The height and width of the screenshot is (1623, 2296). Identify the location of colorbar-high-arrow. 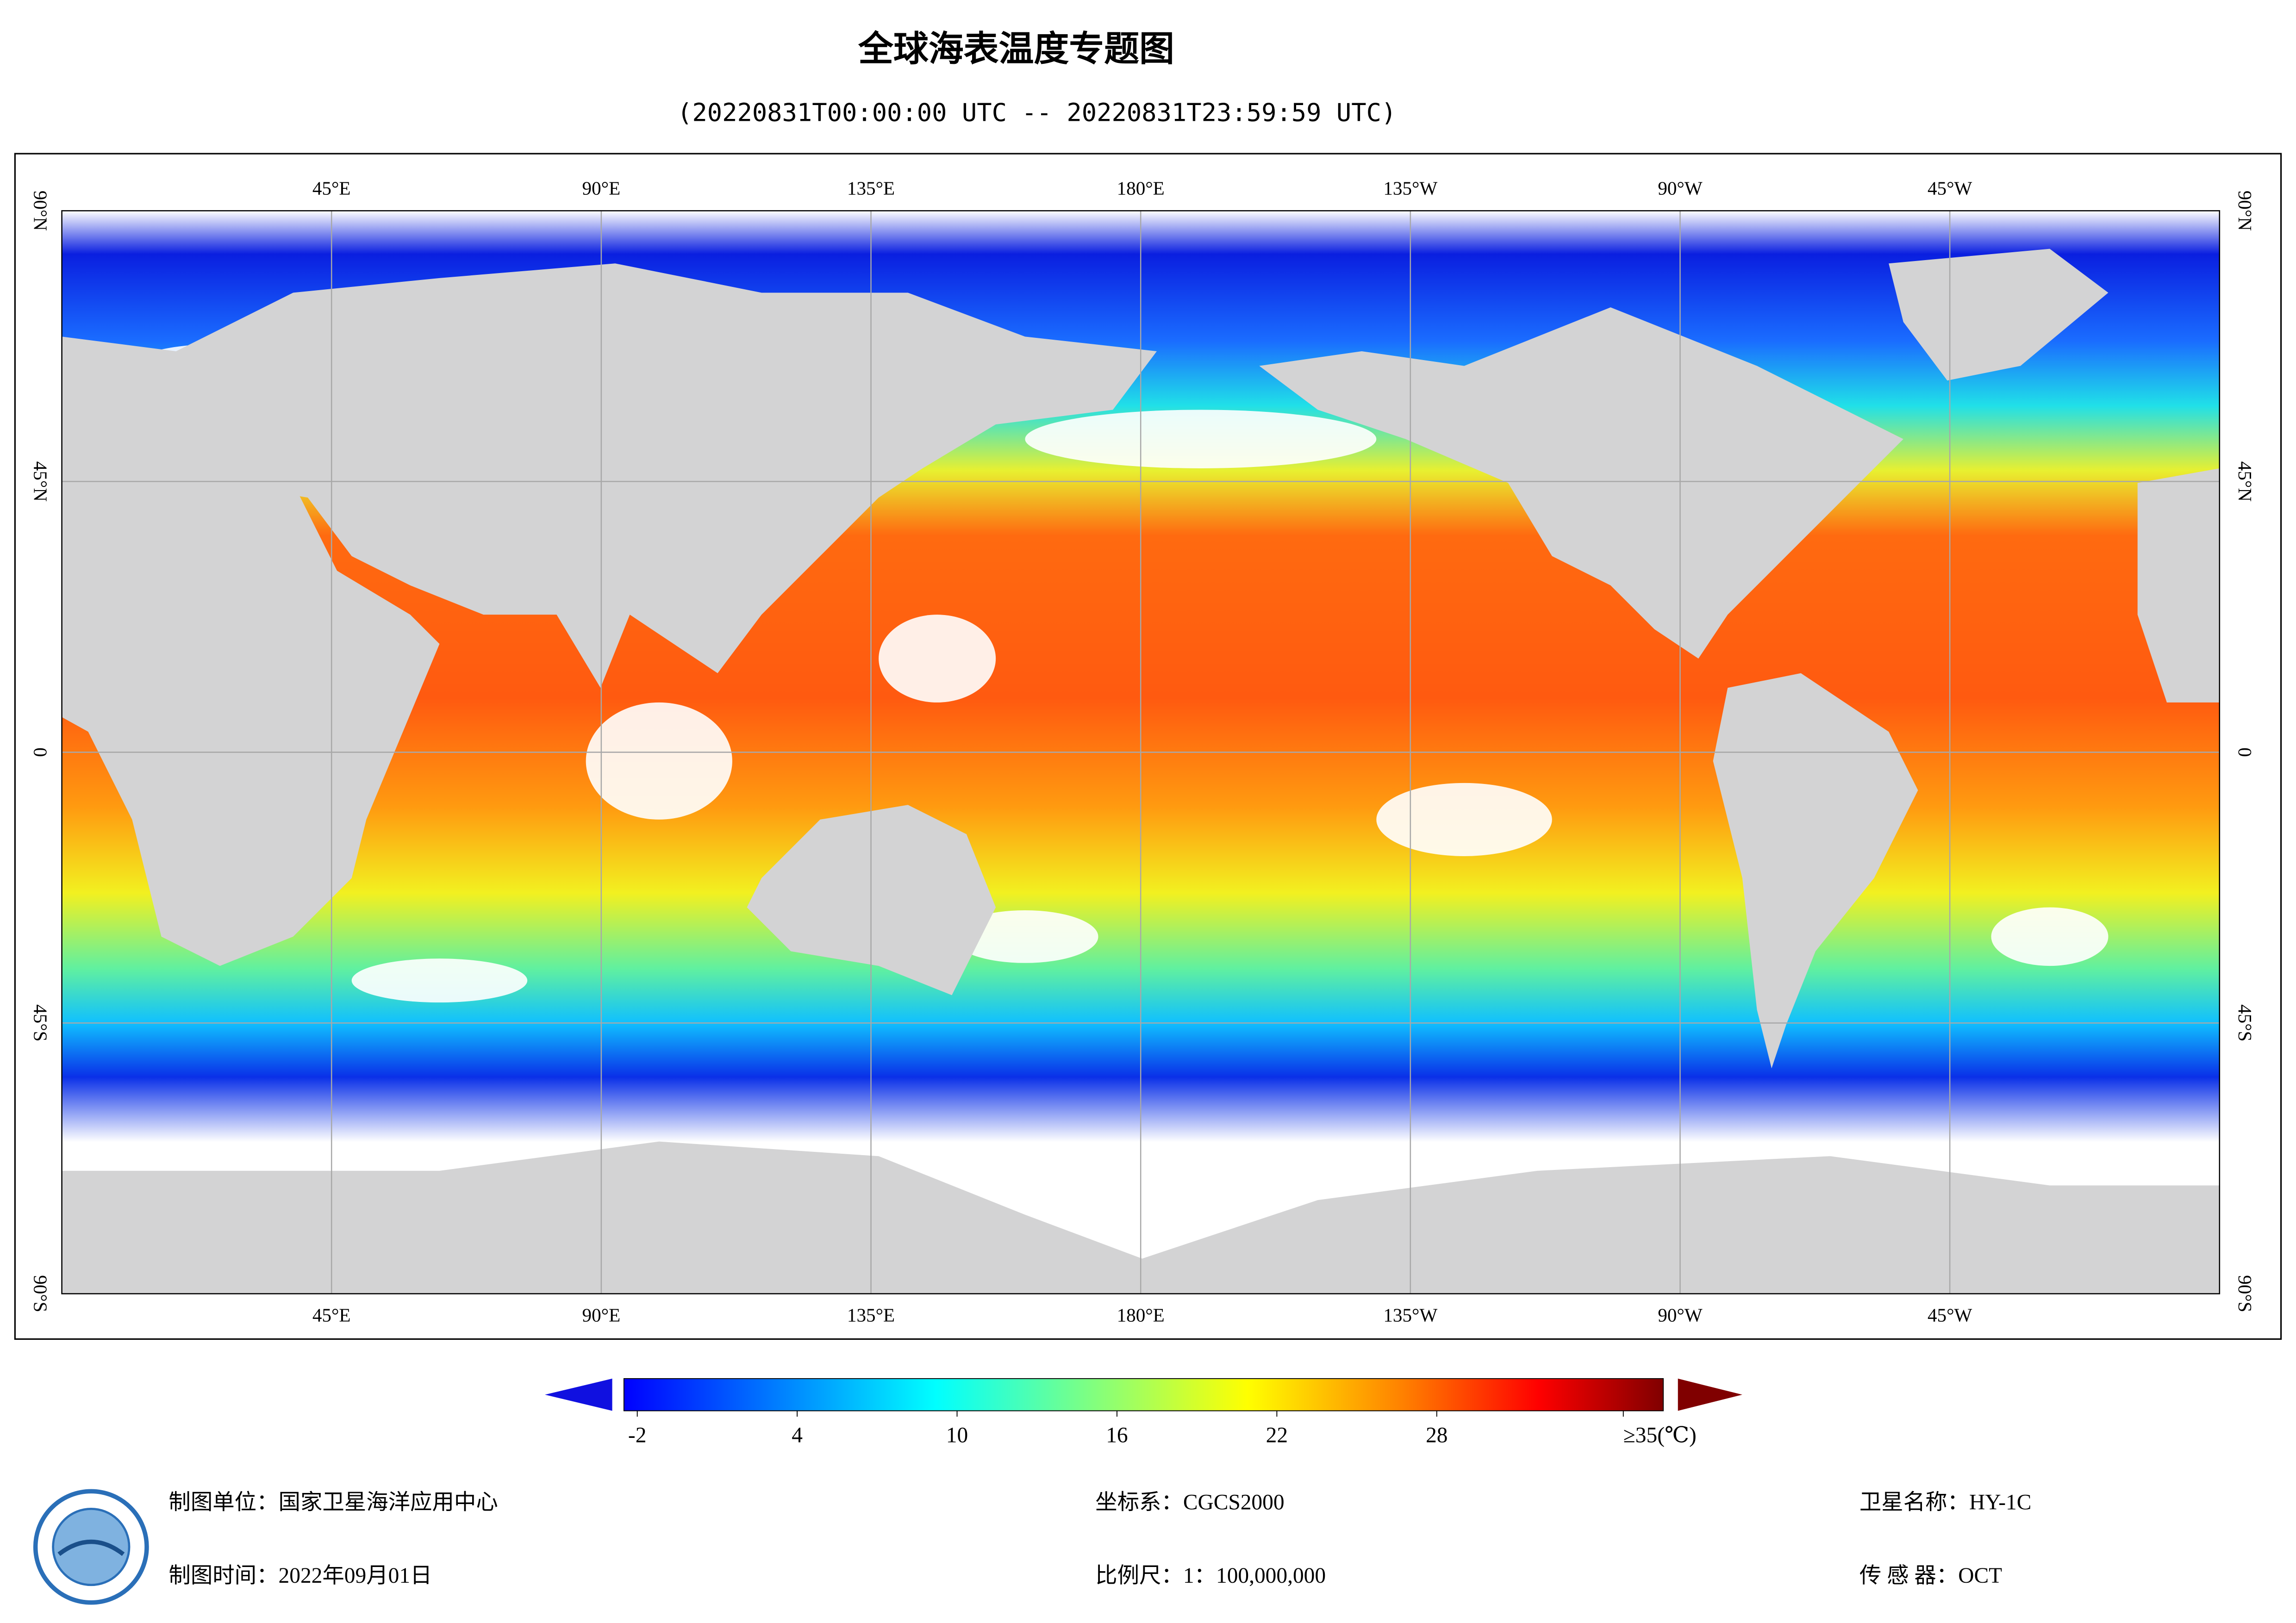
(1710, 1394).